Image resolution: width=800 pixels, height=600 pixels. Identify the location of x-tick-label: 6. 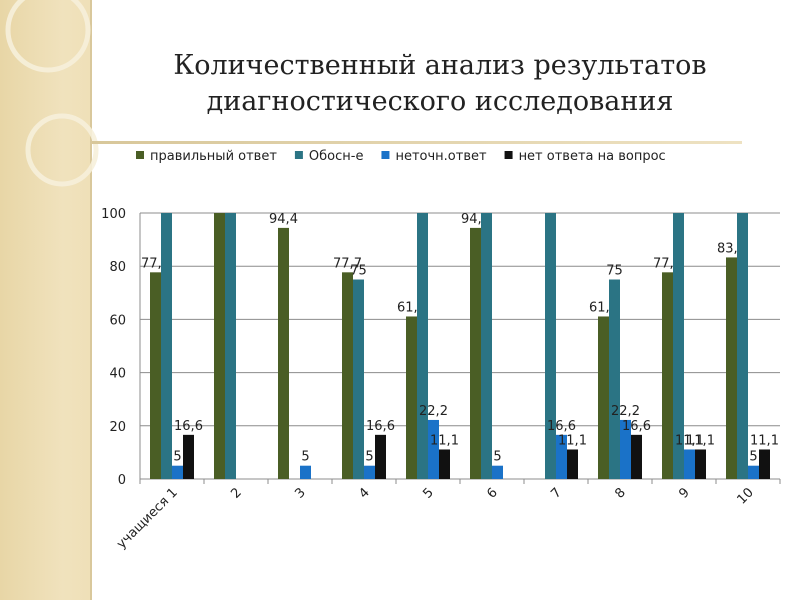
(492, 493).